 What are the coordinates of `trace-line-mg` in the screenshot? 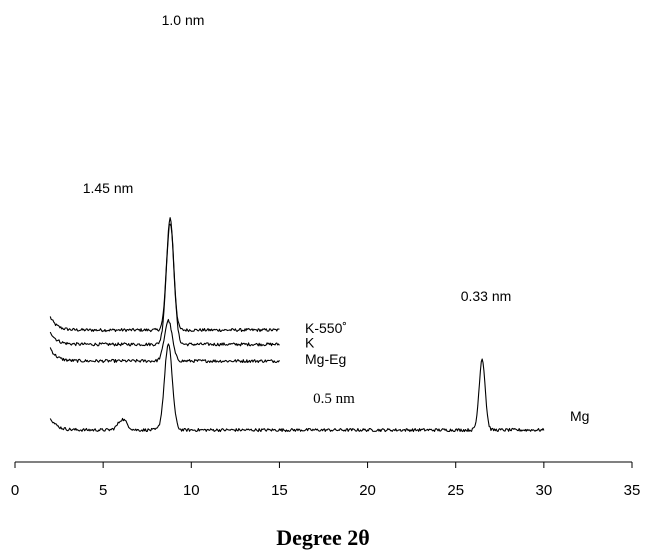 It's located at (297, 388).